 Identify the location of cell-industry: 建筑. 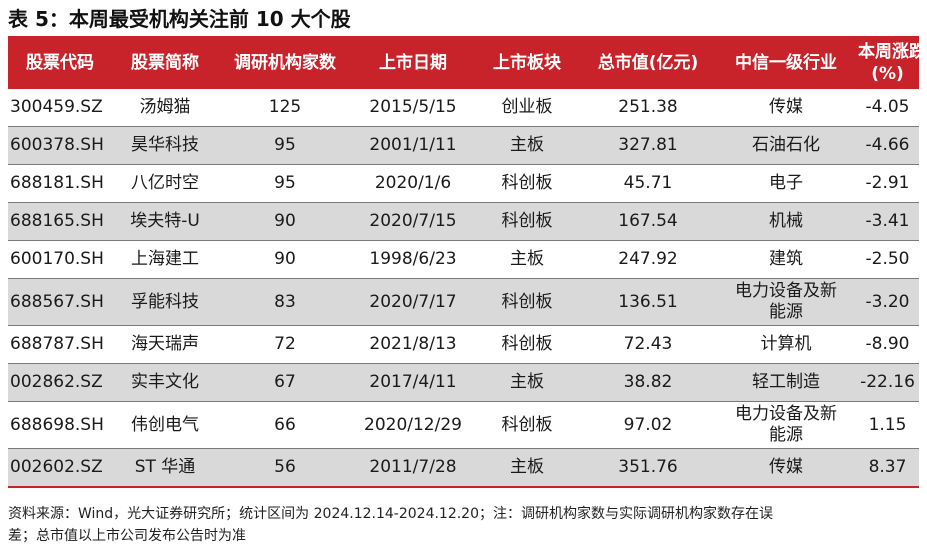
(786, 259).